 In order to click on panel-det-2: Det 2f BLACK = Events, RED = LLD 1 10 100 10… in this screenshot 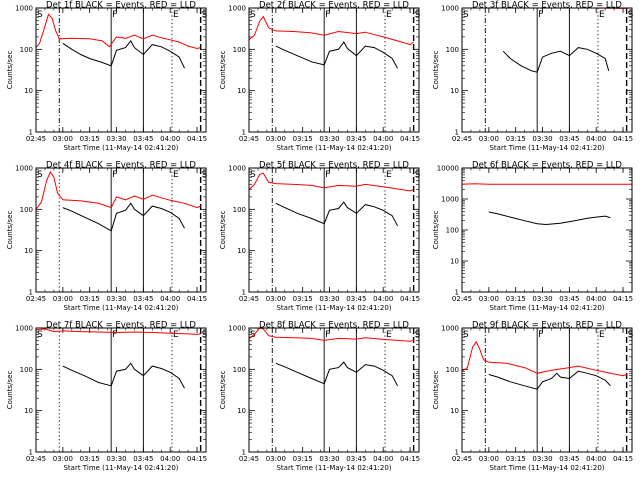, I will do `click(320, 77)`.